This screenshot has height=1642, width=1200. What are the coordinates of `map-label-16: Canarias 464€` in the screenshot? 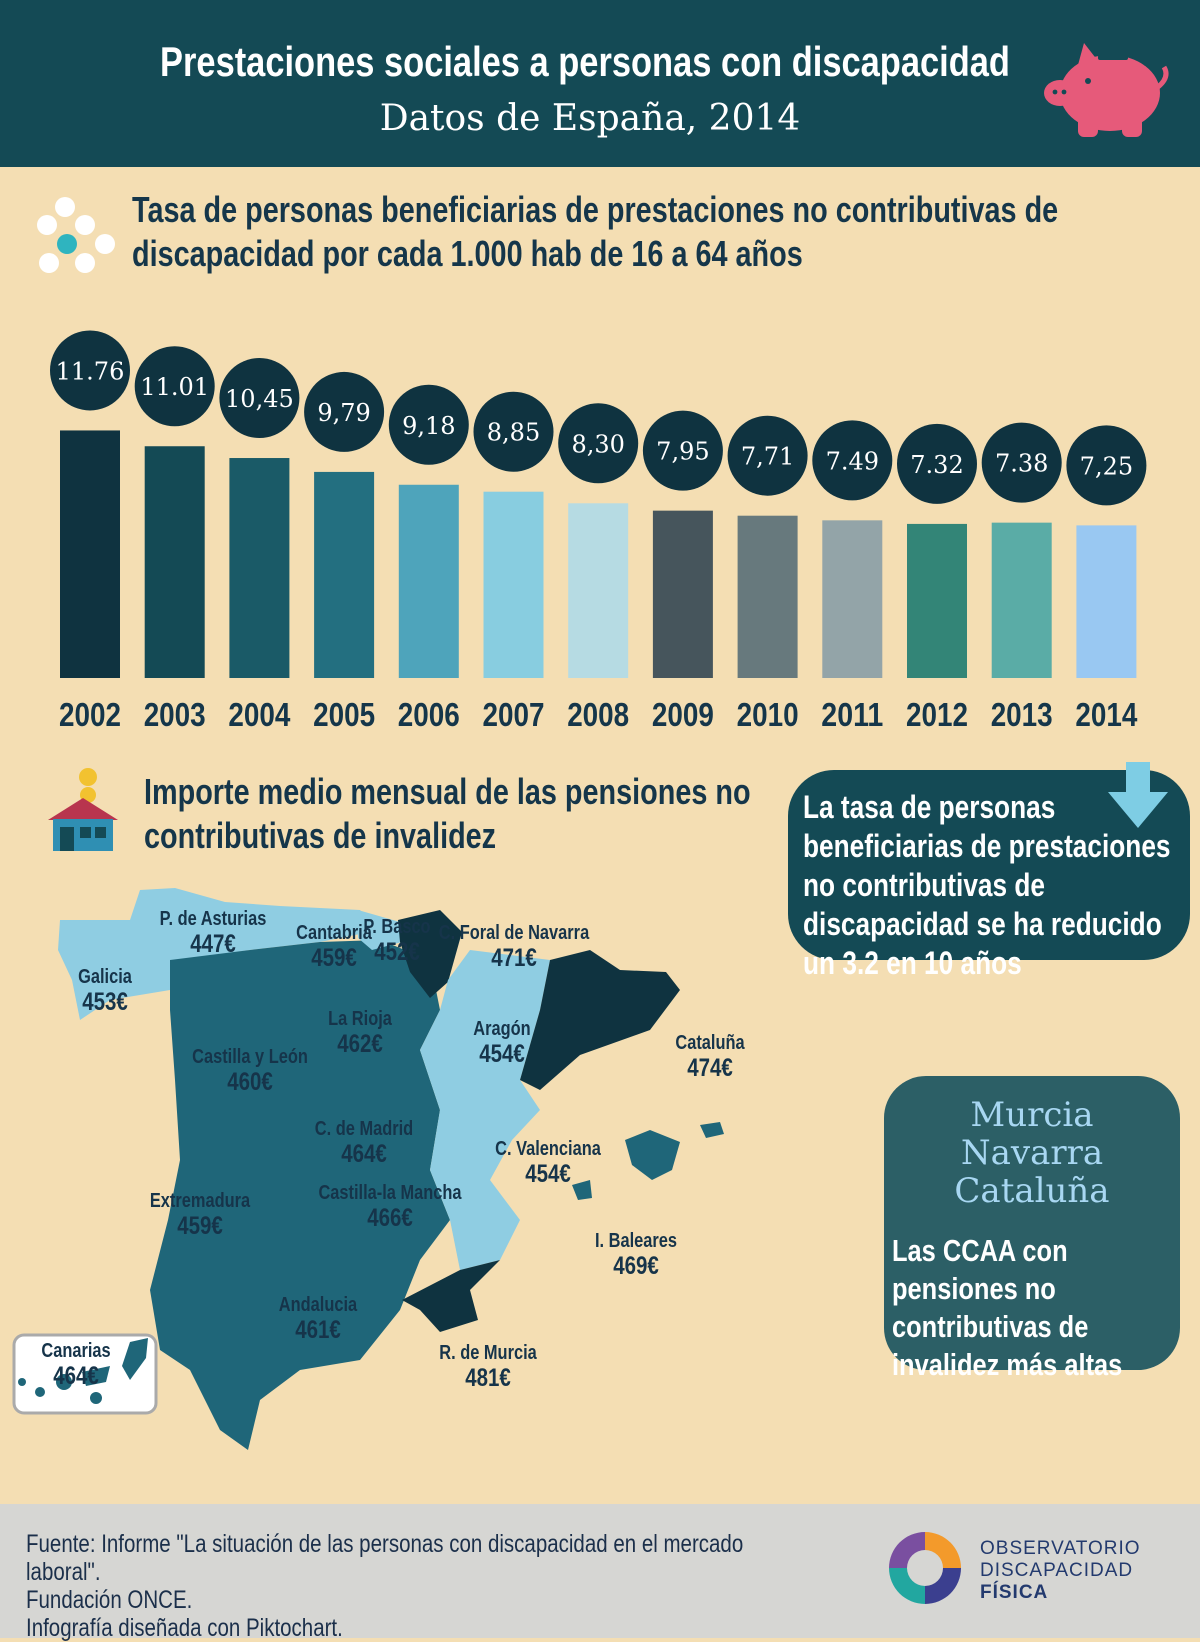 It's located at (76, 1365).